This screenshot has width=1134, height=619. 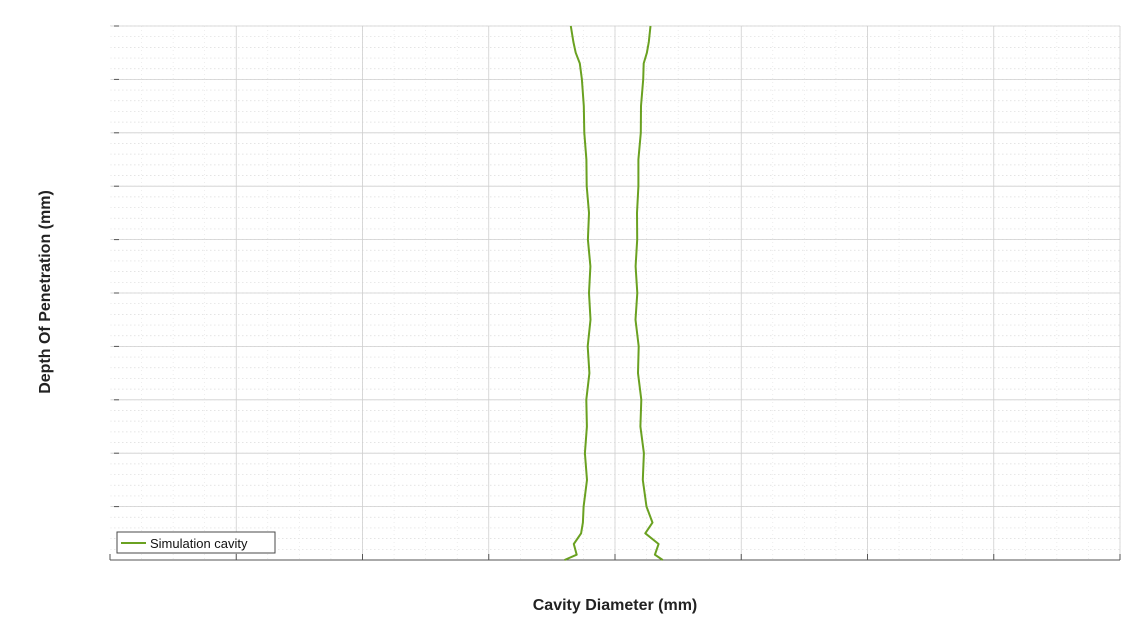 What do you see at coordinates (45, 292) in the screenshot?
I see `y-axis-title: Depth Of Penetration (mm)` at bounding box center [45, 292].